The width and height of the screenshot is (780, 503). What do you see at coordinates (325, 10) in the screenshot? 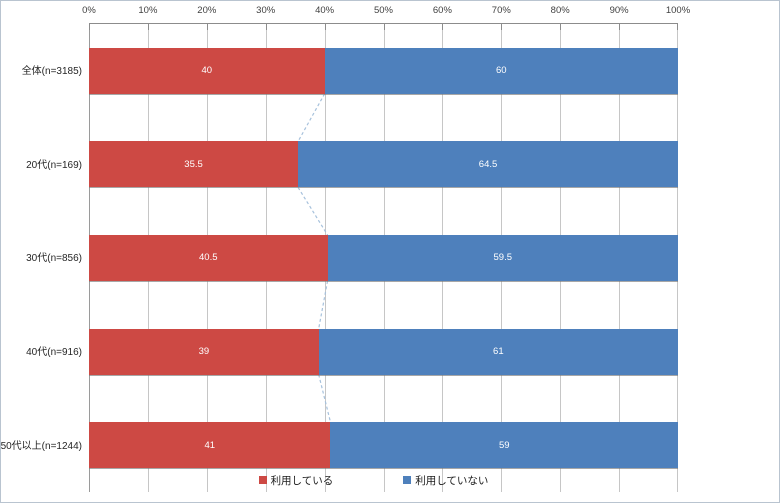
I see `x-tick-label: 40%` at bounding box center [325, 10].